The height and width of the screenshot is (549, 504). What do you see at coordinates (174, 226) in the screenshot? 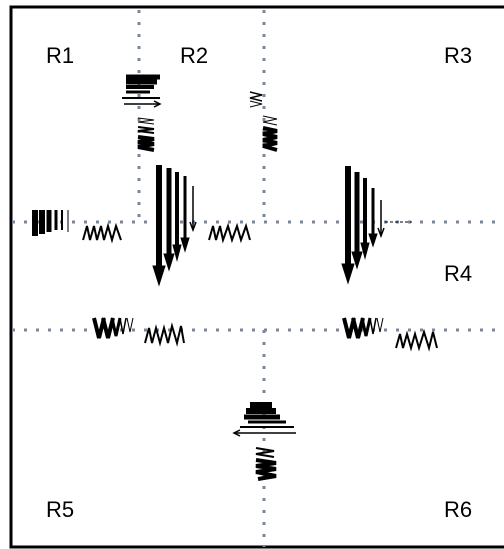
I see `arrow-cluster-center-left` at bounding box center [174, 226].